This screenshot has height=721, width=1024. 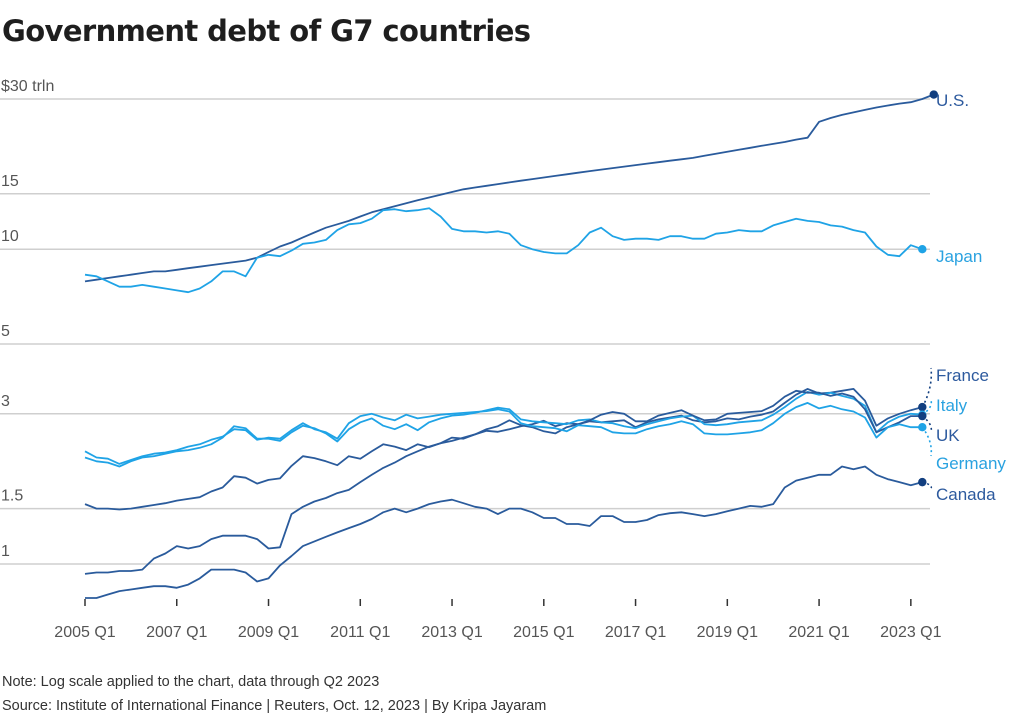 What do you see at coordinates (922, 249) in the screenshot?
I see `end-dot-japan` at bounding box center [922, 249].